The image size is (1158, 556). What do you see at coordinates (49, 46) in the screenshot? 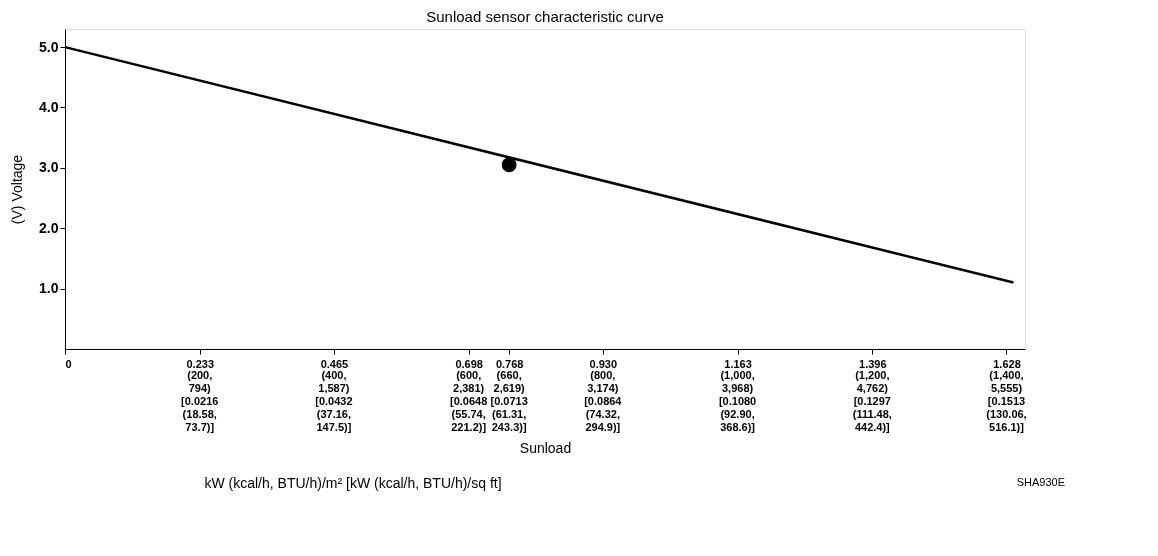
I see `y-tick-label: 5.0` at bounding box center [49, 46].